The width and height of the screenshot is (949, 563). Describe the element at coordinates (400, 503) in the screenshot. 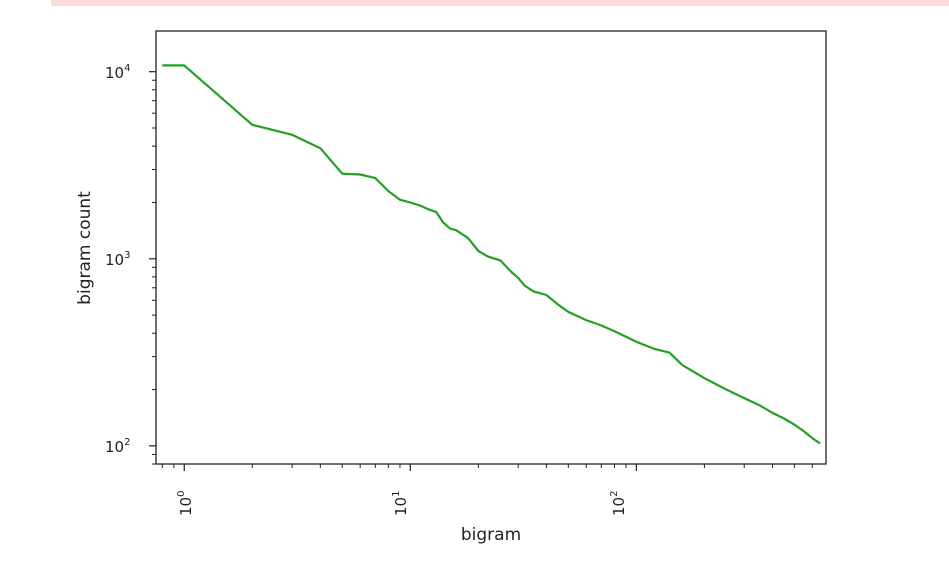

I see `x-tick-label-1e1: 101` at that location.